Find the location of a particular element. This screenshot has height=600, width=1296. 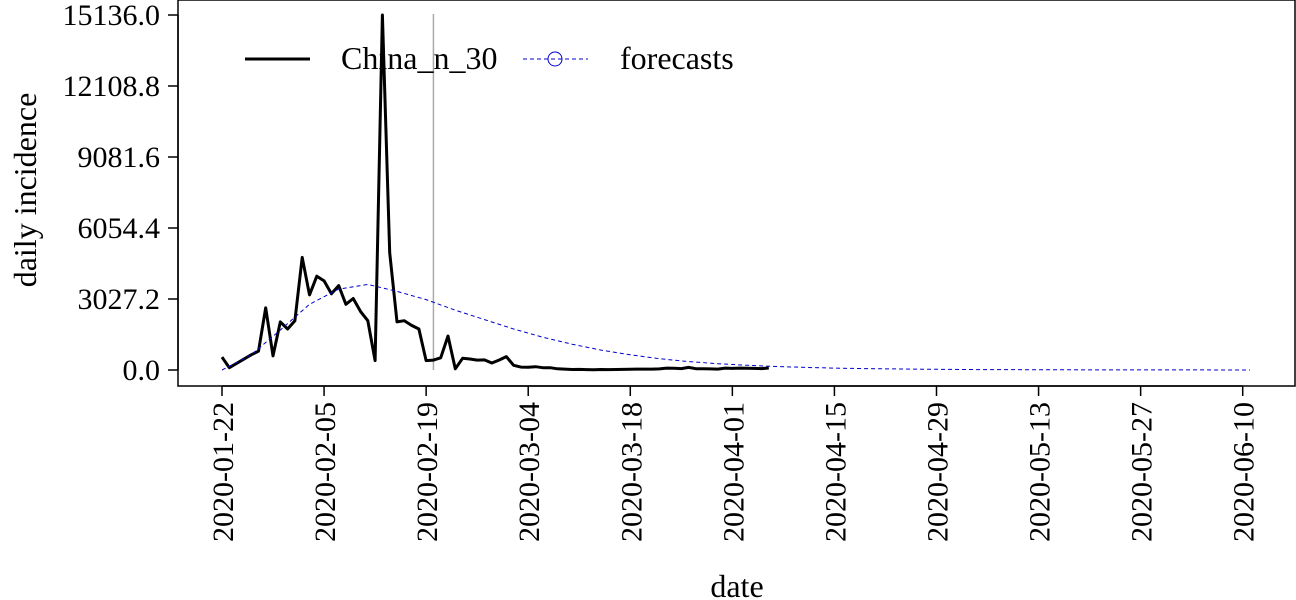

x-tick-label: 2020-05-13 is located at coordinates (1040, 472).